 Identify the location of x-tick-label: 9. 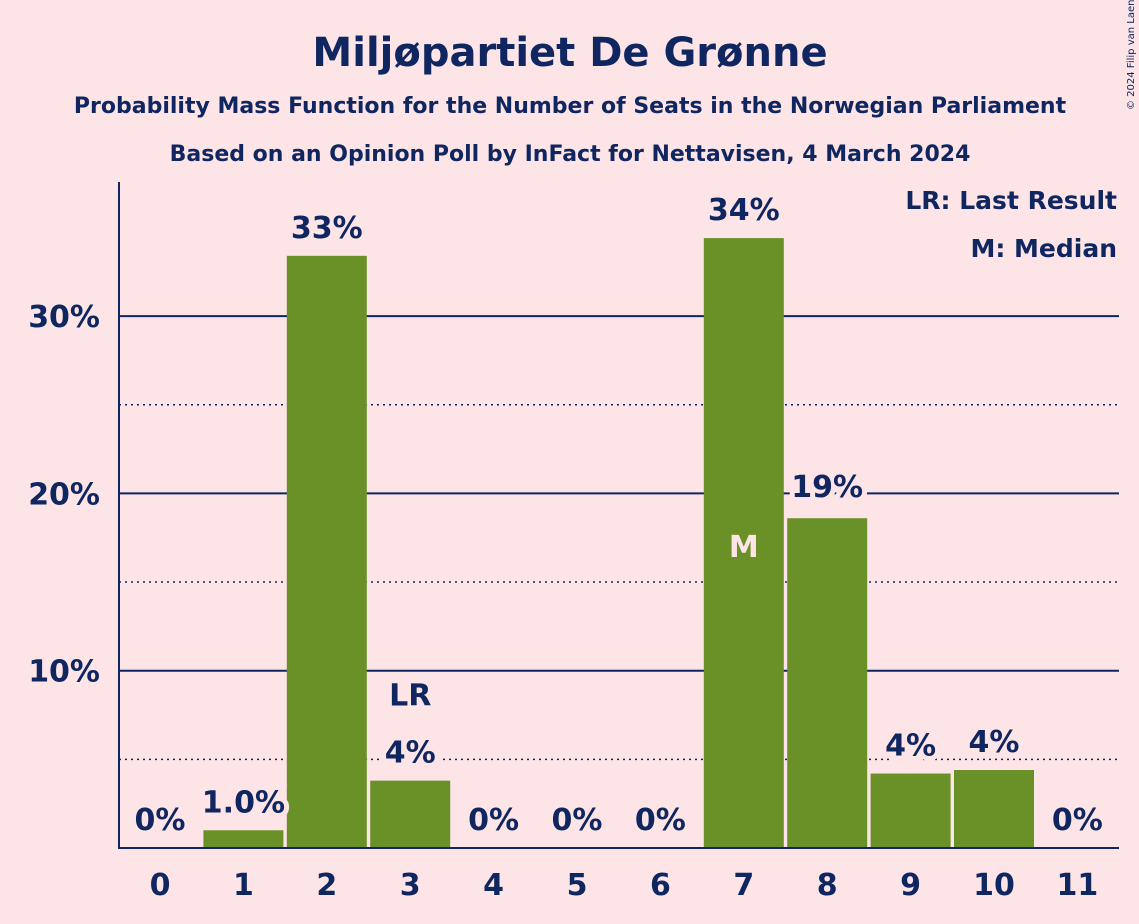
(910, 885).